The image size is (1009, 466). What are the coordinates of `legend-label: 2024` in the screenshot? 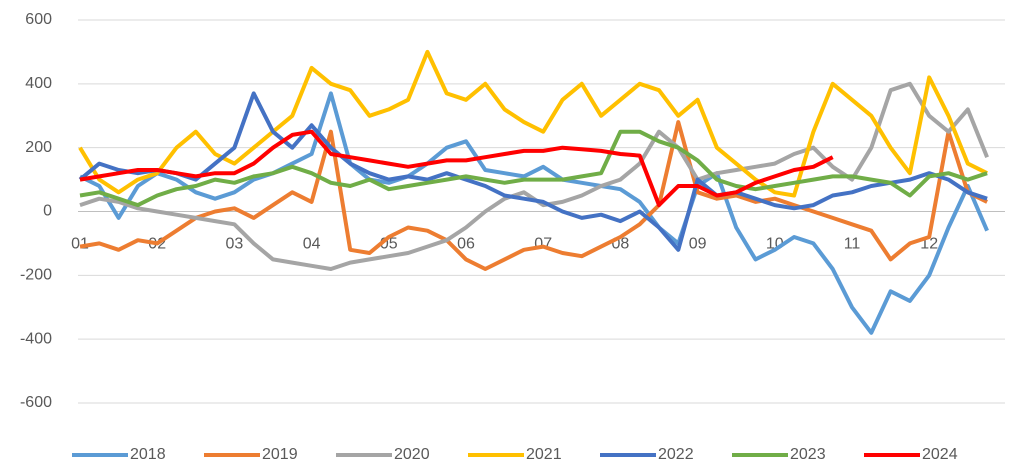 It's located at (940, 454).